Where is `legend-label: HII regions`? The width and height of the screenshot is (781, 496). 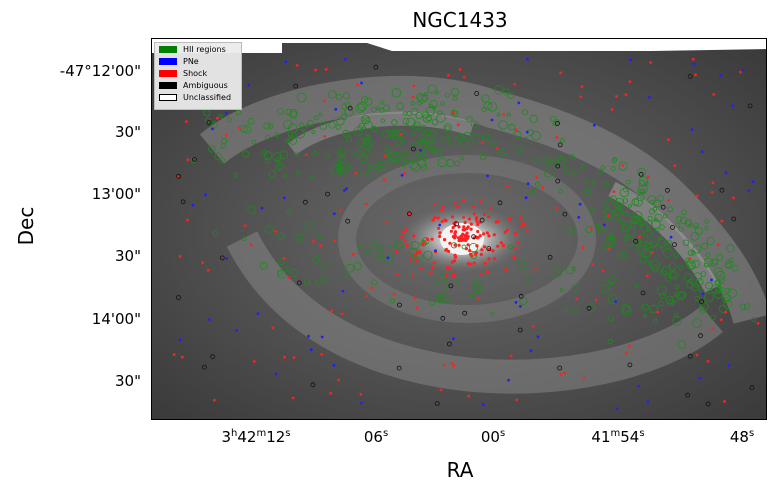
legend-label: HII regions is located at coordinates (204, 49).